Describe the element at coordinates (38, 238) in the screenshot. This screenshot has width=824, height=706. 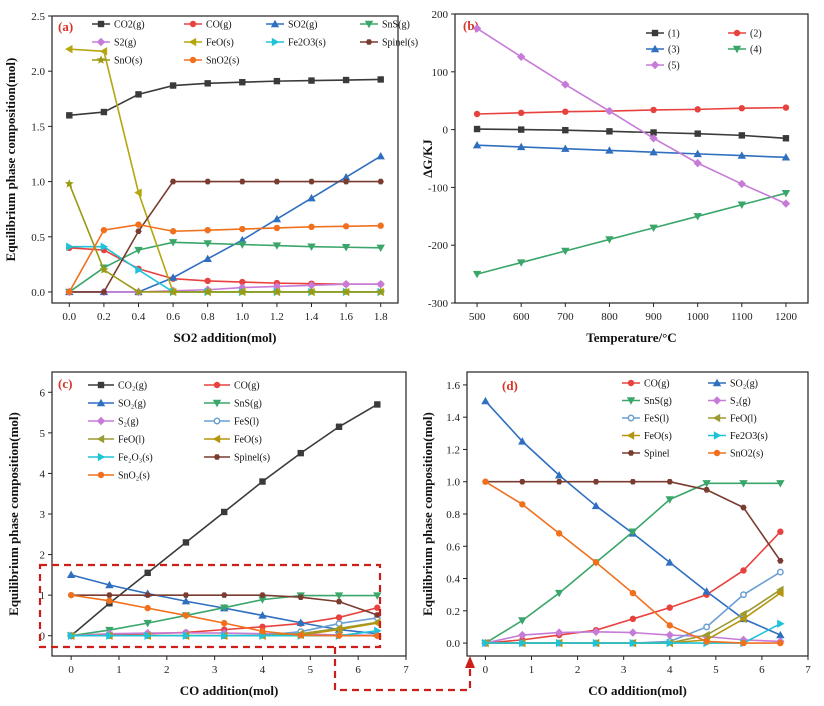
I see `y-tick-label: 0.5` at that location.